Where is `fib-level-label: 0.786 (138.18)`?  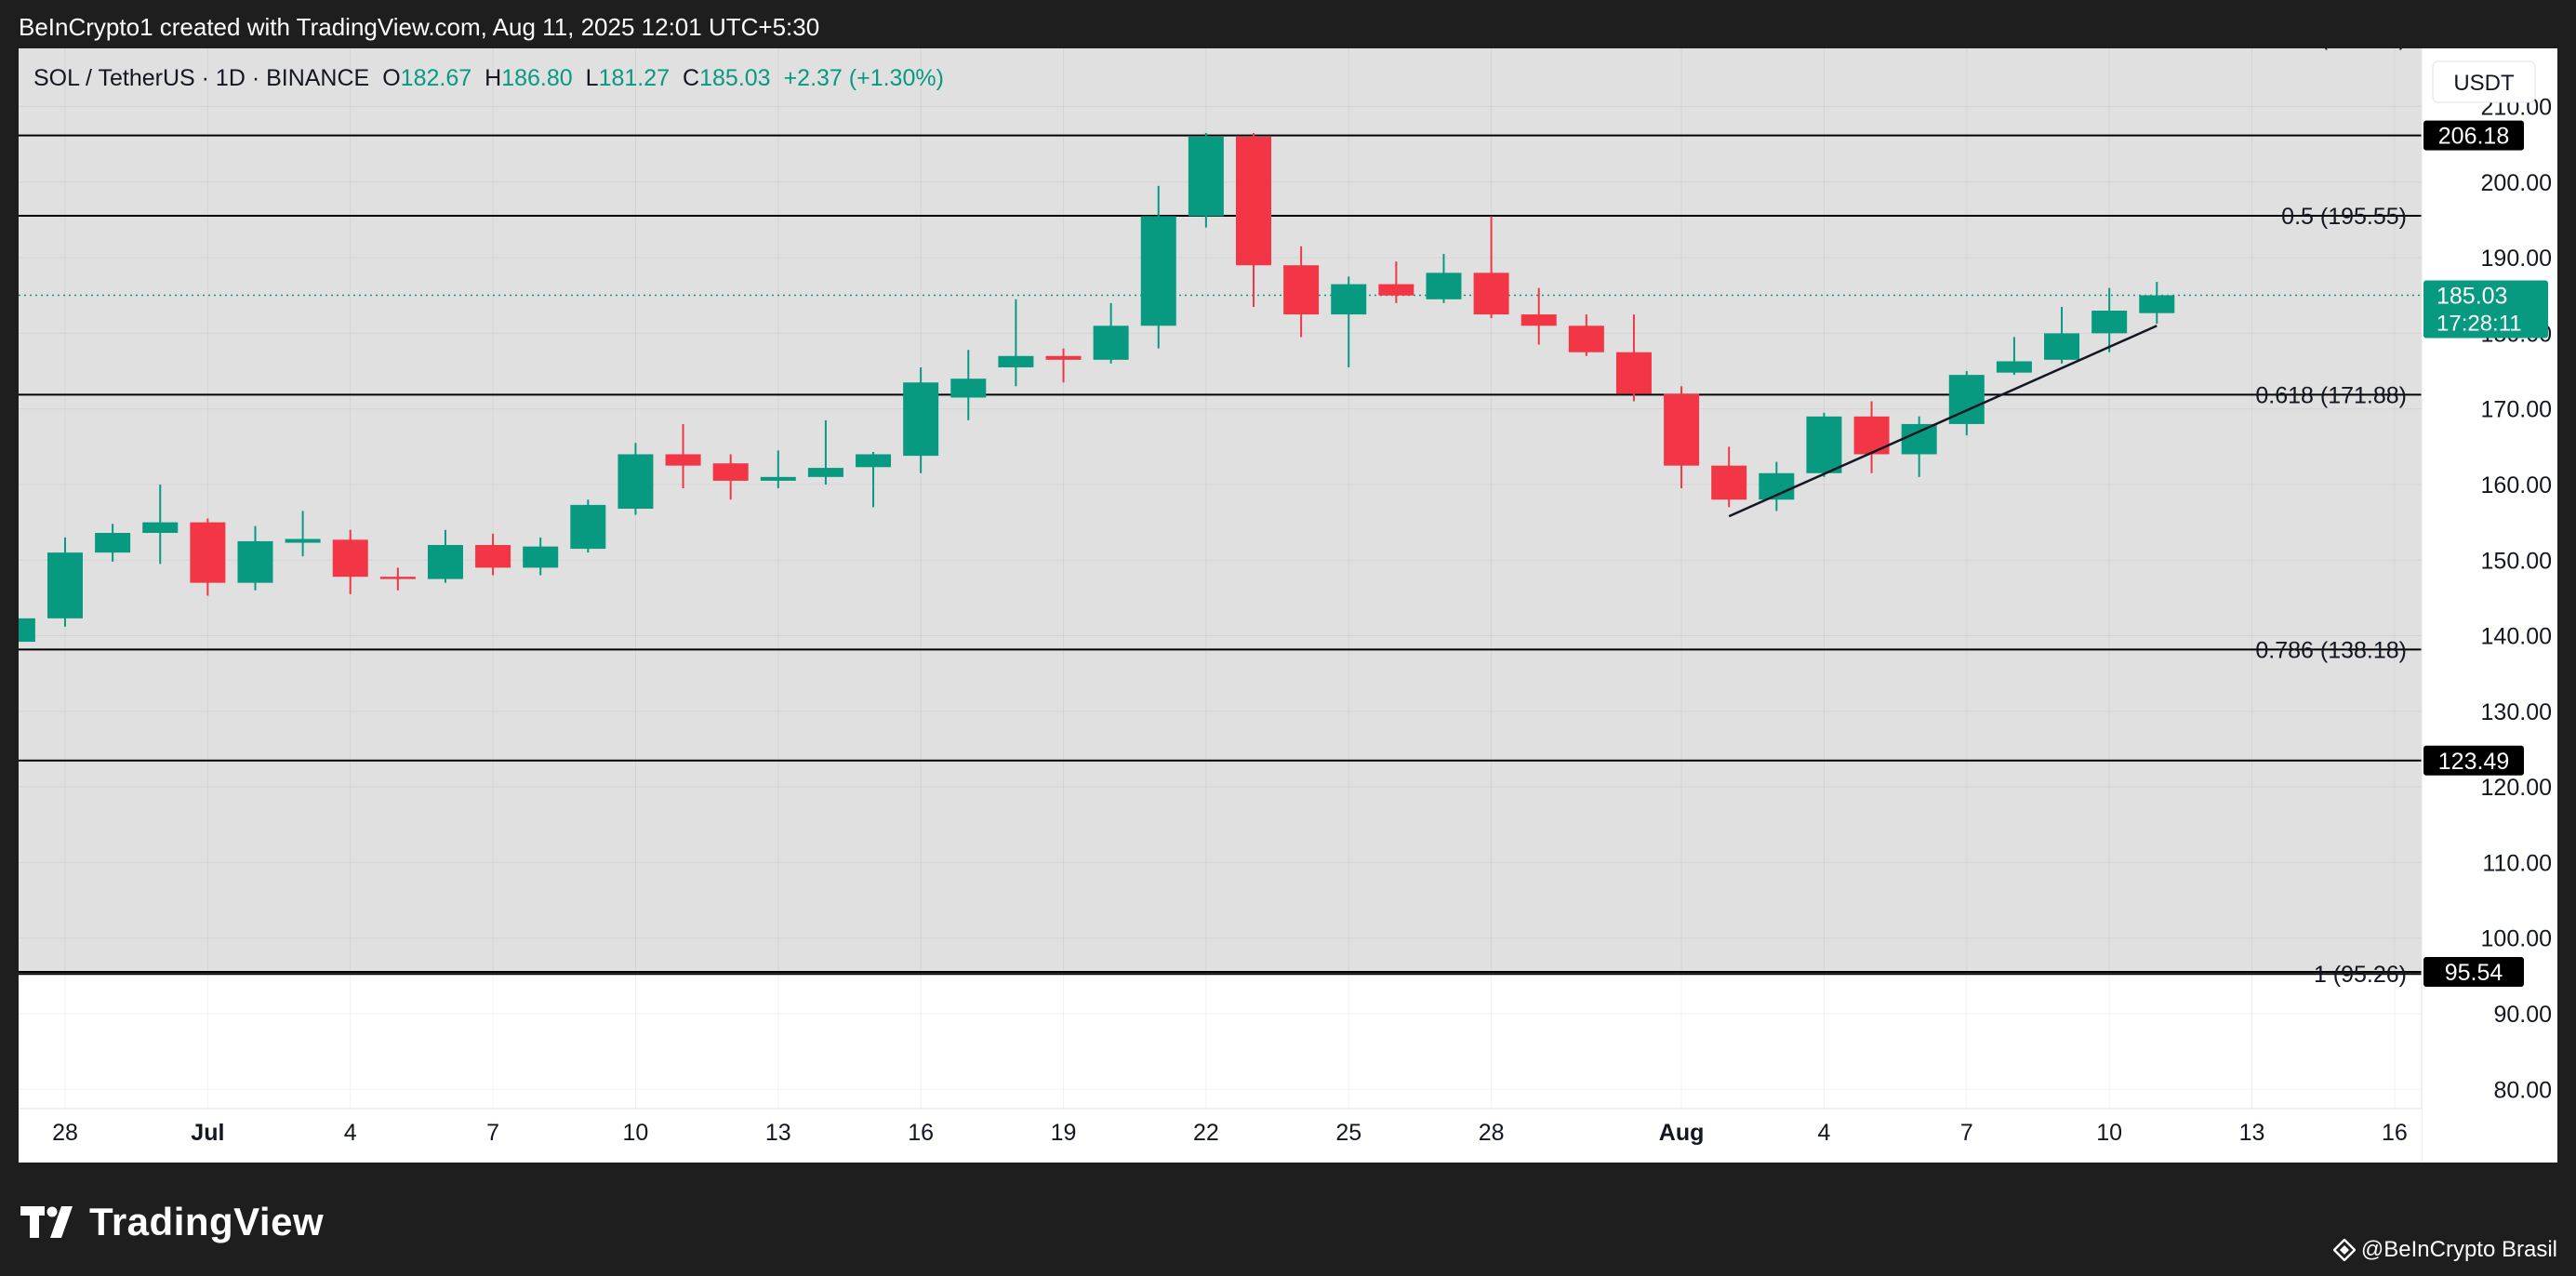 fib-level-label: 0.786 (138.18) is located at coordinates (2331, 650).